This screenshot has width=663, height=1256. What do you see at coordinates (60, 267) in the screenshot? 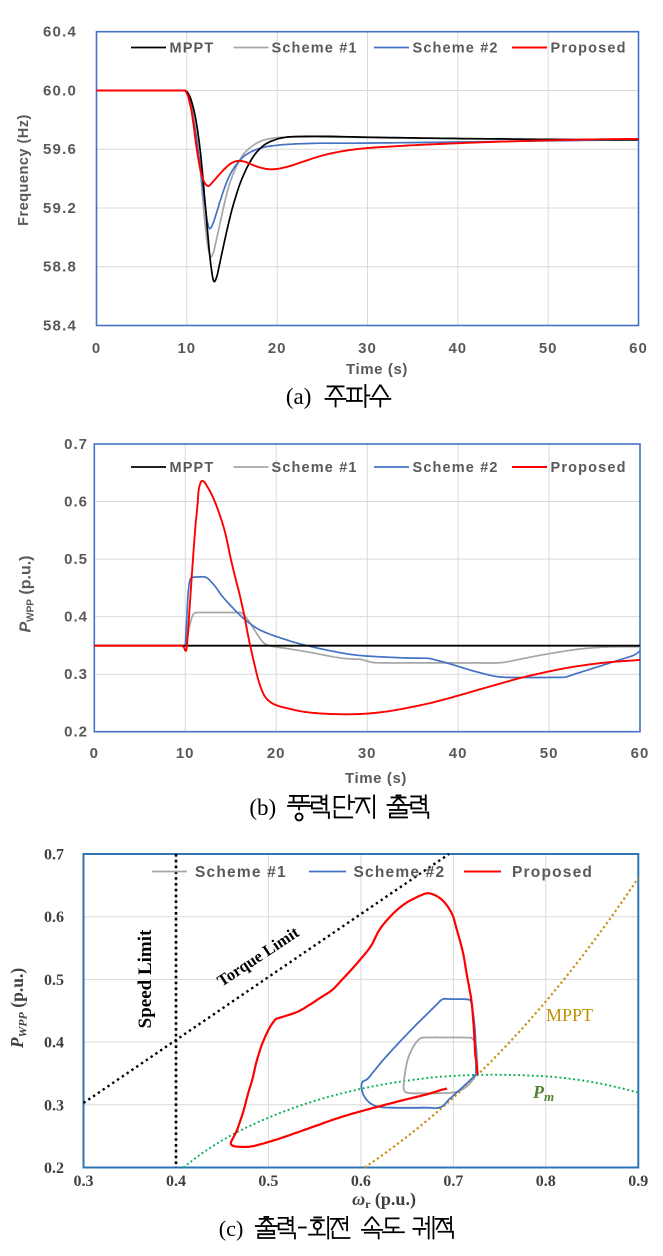
I see `svg-text: 58.8` at bounding box center [60, 267].